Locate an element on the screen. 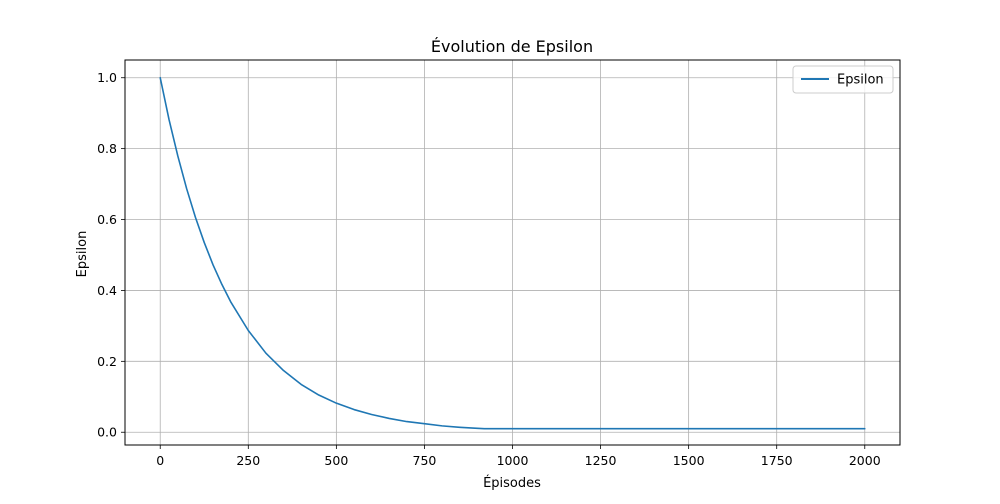 The image size is (1000, 504). chart-title: Évolution de Epsilon is located at coordinates (512, 46).